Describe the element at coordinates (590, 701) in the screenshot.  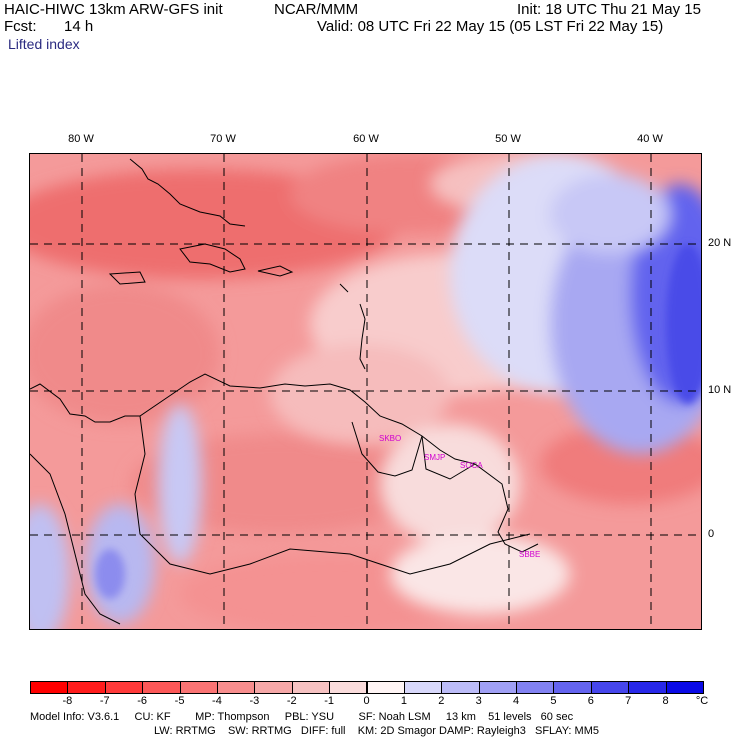
I see `colorbar-tick-label: 6` at that location.